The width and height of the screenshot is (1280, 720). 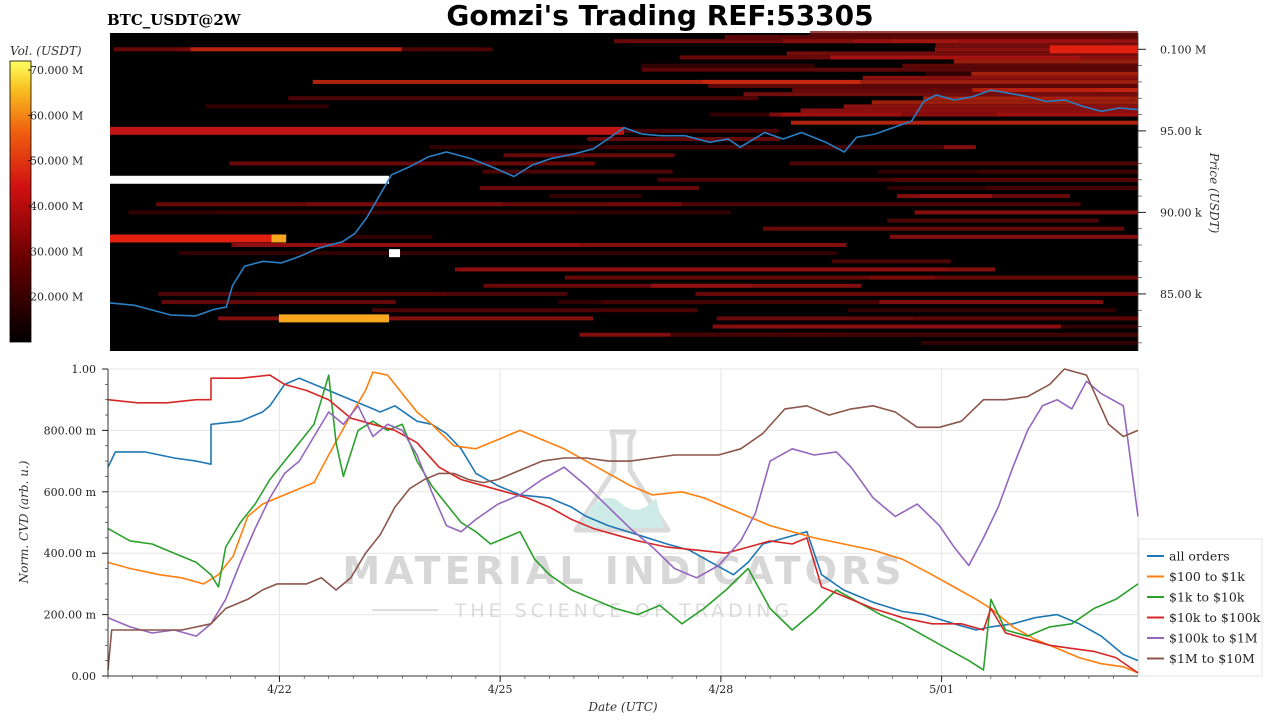 What do you see at coordinates (624, 611) in the screenshot?
I see `watermark-subtitle: THE SCIENCE OF TRADING` at bounding box center [624, 611].